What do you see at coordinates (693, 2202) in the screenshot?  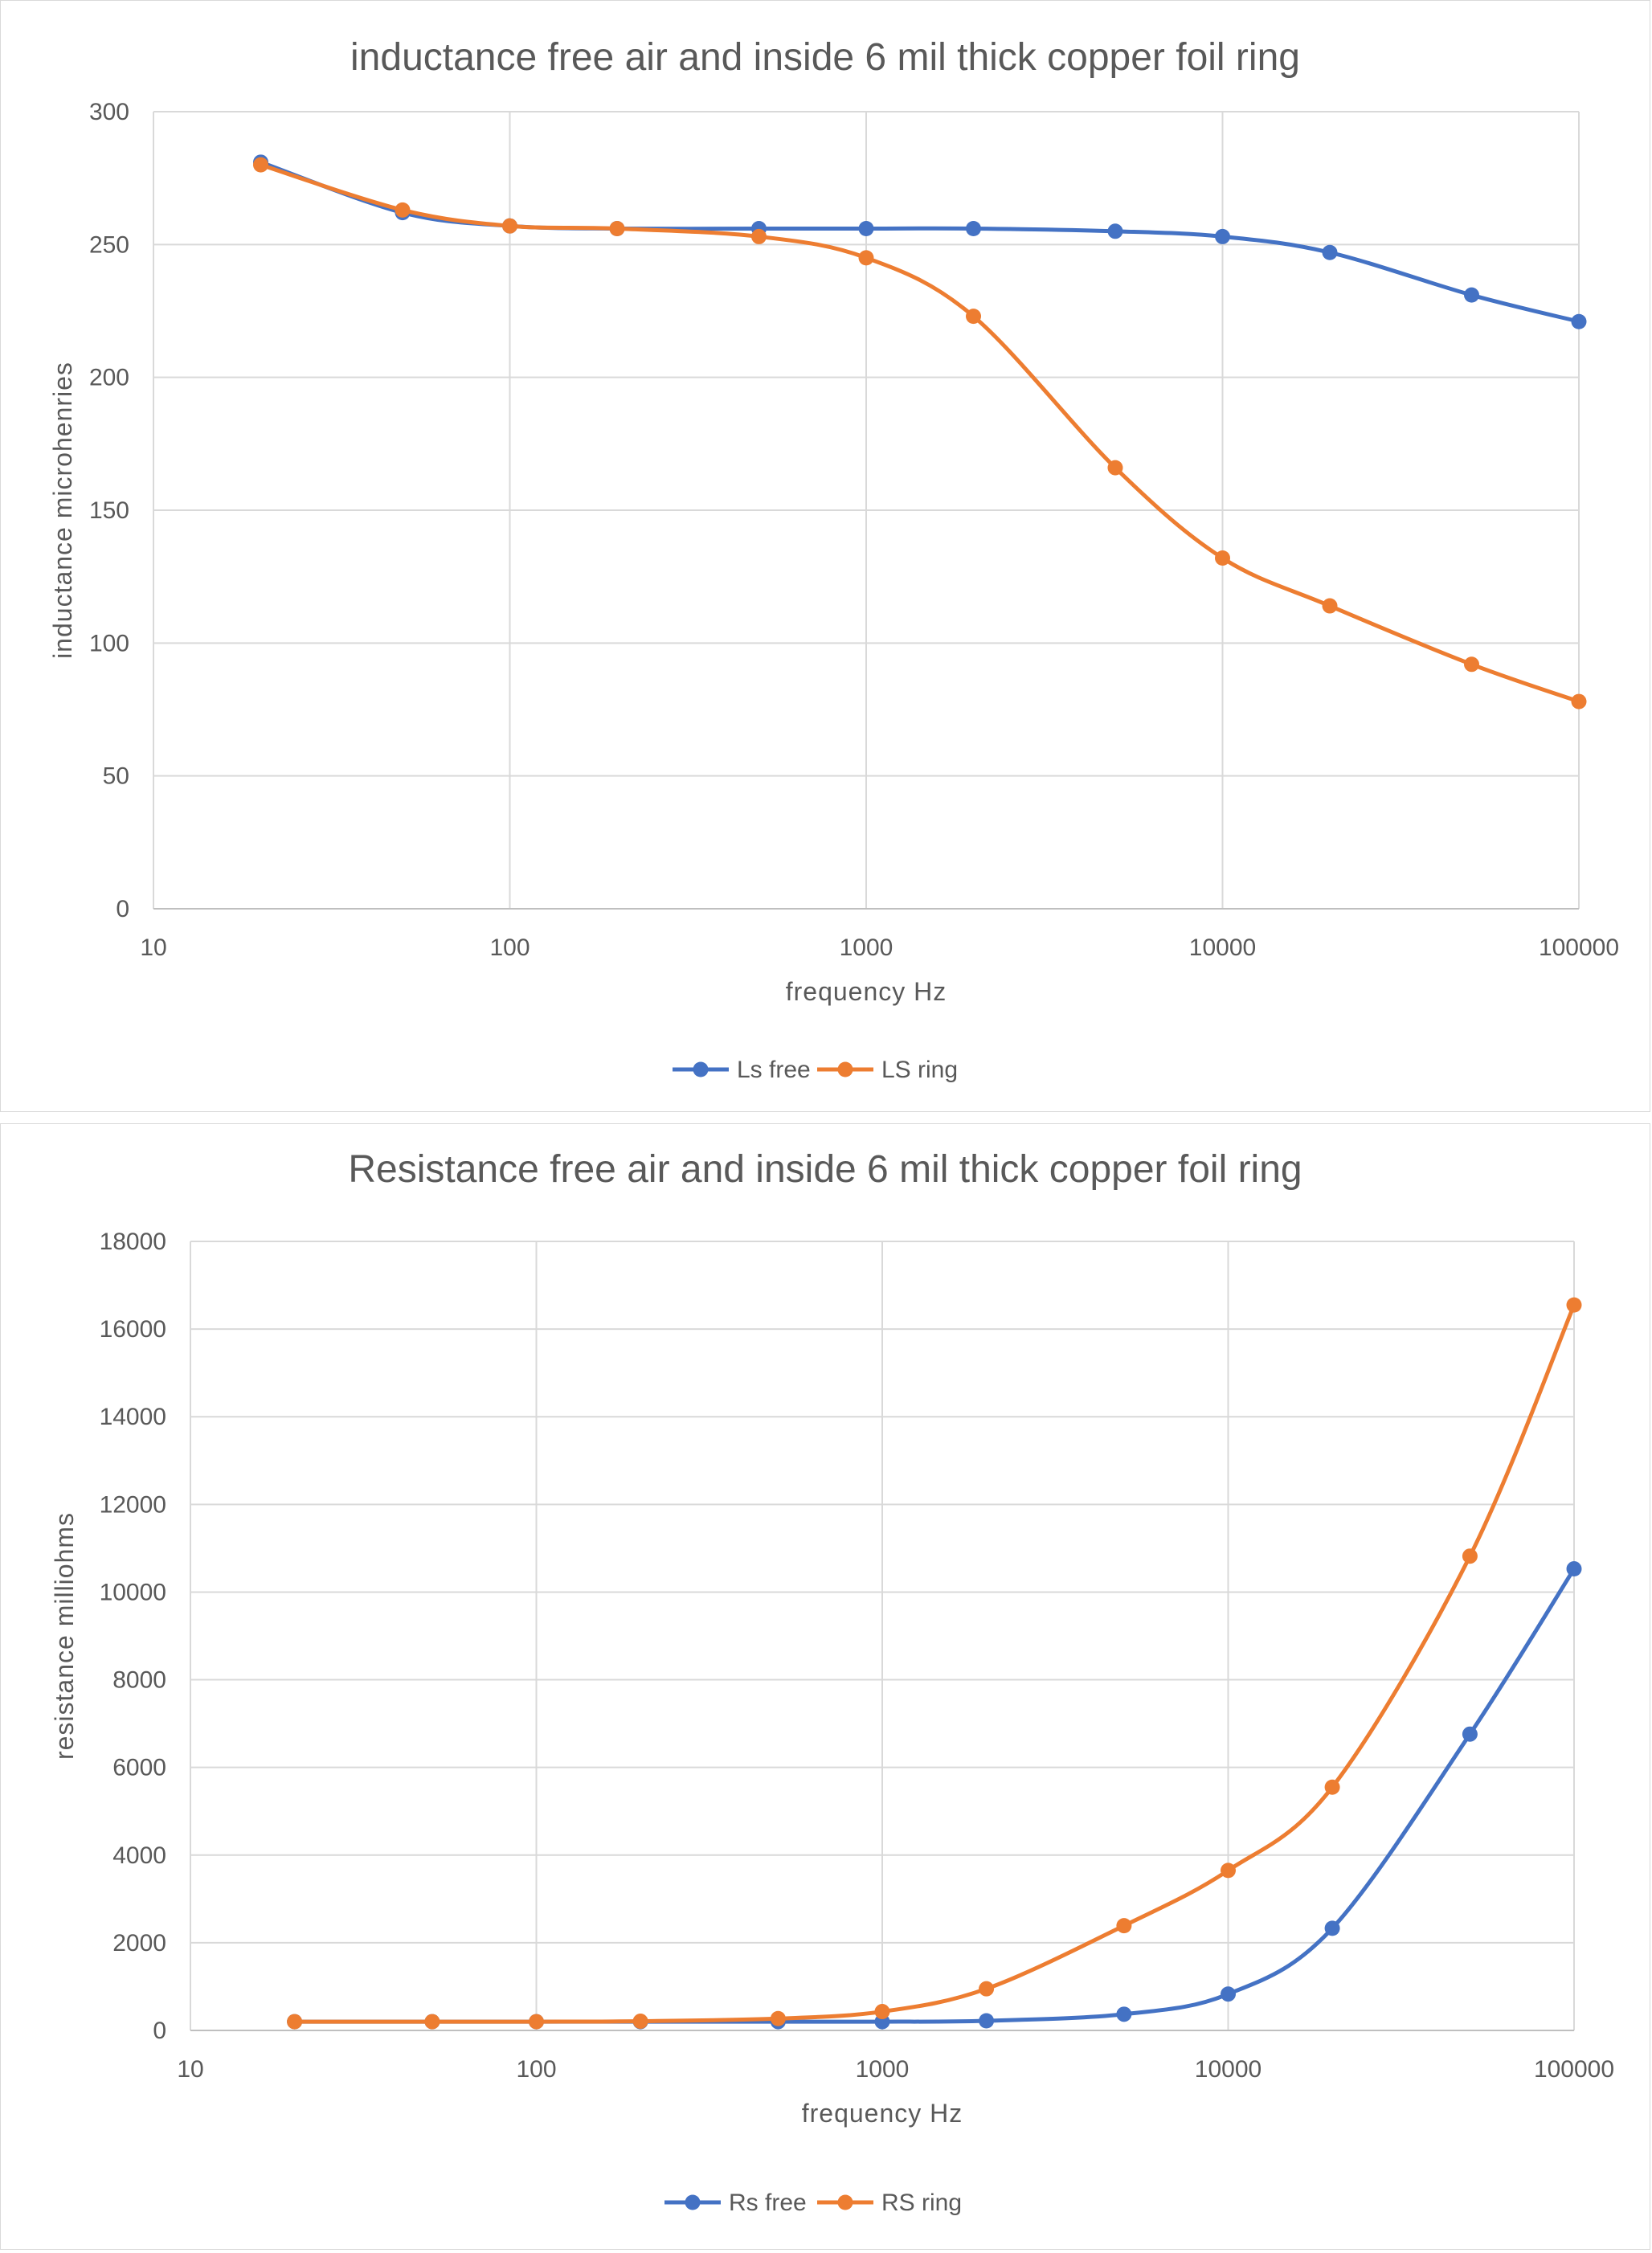 I see `legend-marker-rs-free` at bounding box center [693, 2202].